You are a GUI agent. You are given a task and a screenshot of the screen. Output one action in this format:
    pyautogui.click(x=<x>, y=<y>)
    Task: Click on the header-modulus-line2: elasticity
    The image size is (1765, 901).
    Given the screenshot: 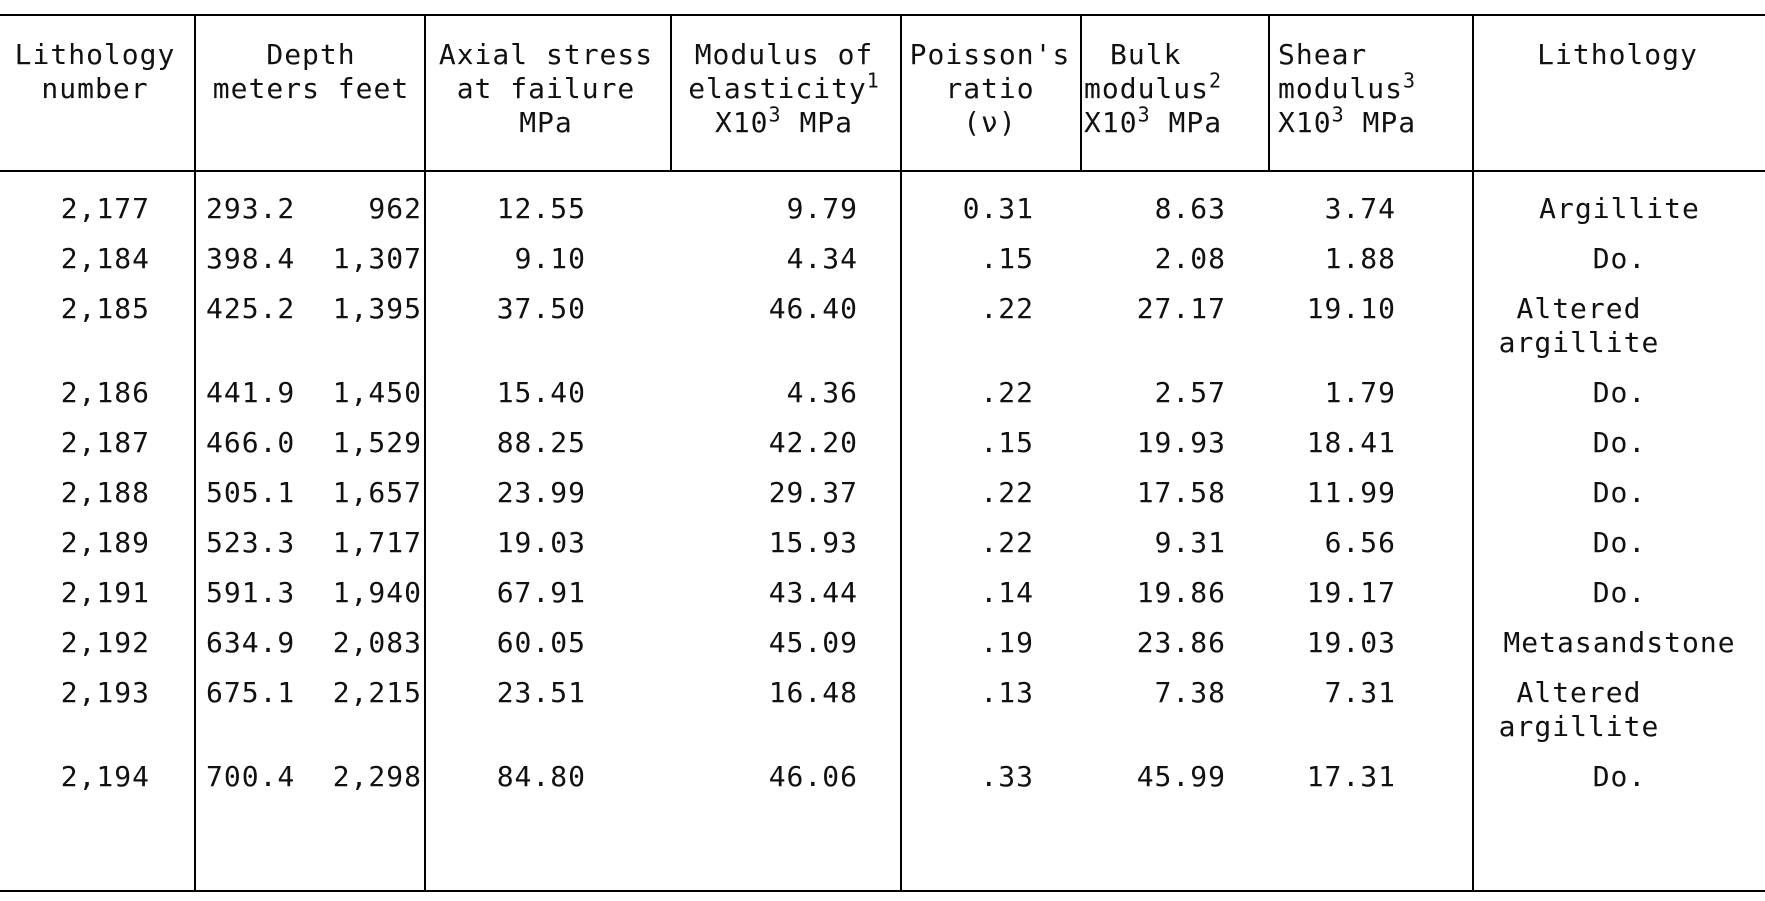 What is the action you would take?
    pyautogui.click(x=777, y=88)
    